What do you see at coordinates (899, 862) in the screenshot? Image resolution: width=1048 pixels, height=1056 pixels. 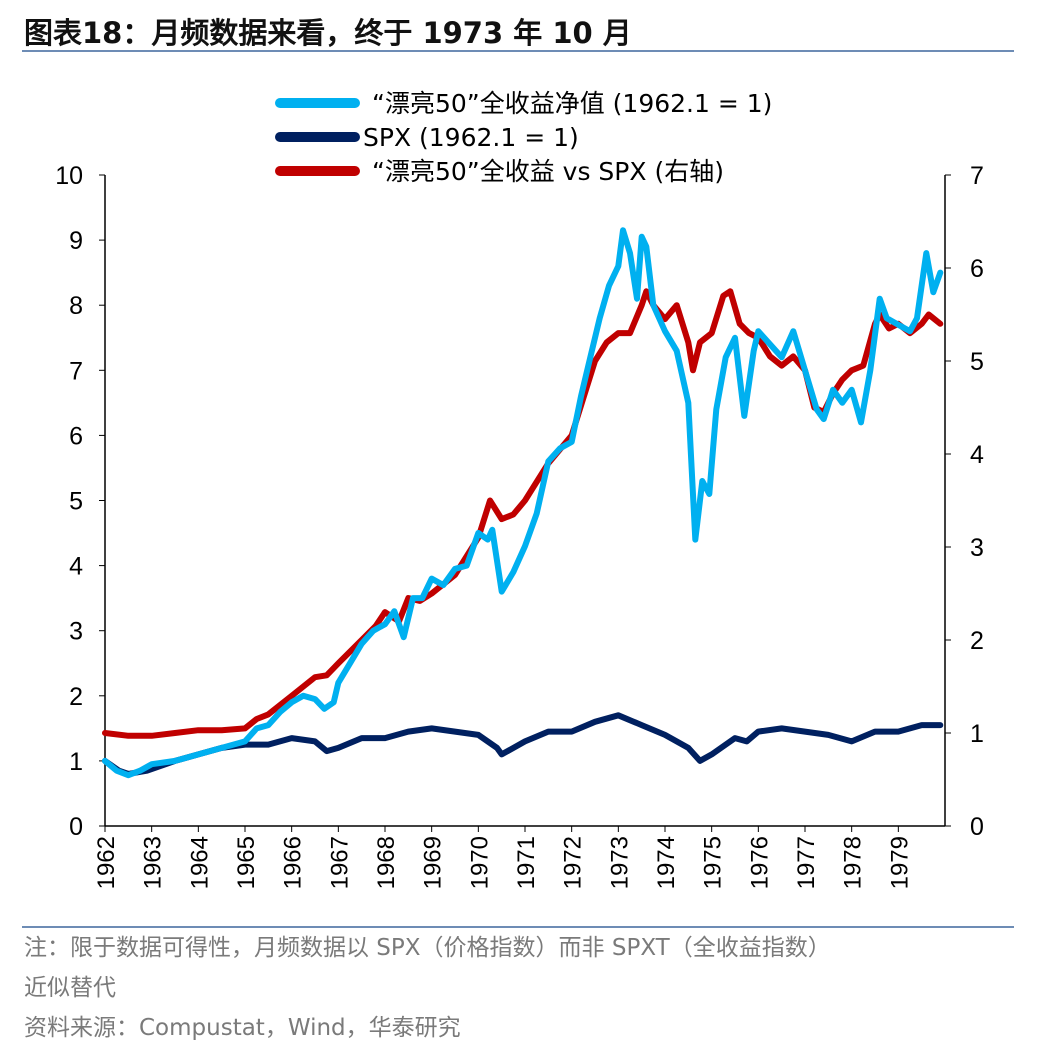 I see `x-tick-label: 1979` at bounding box center [899, 862].